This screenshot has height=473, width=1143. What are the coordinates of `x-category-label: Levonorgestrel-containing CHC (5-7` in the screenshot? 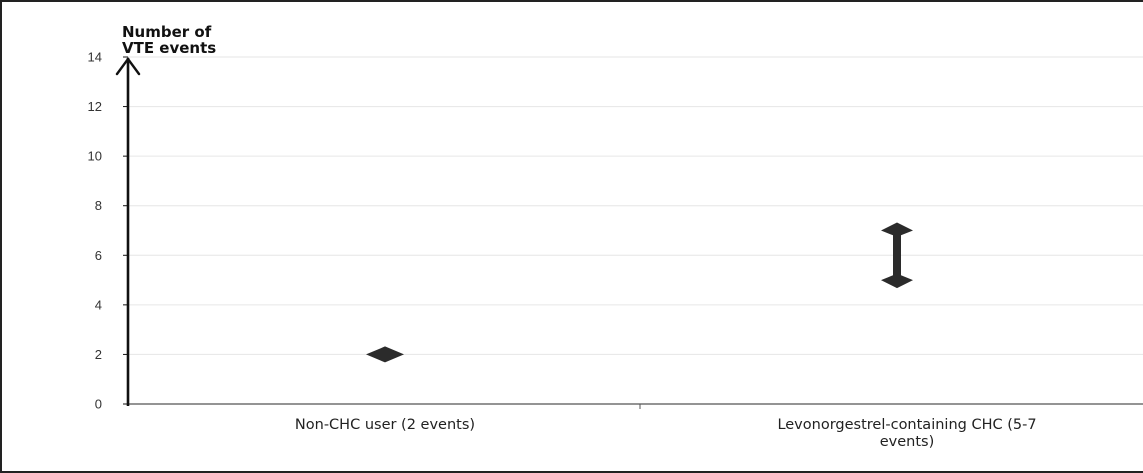 It's located at (906, 425).